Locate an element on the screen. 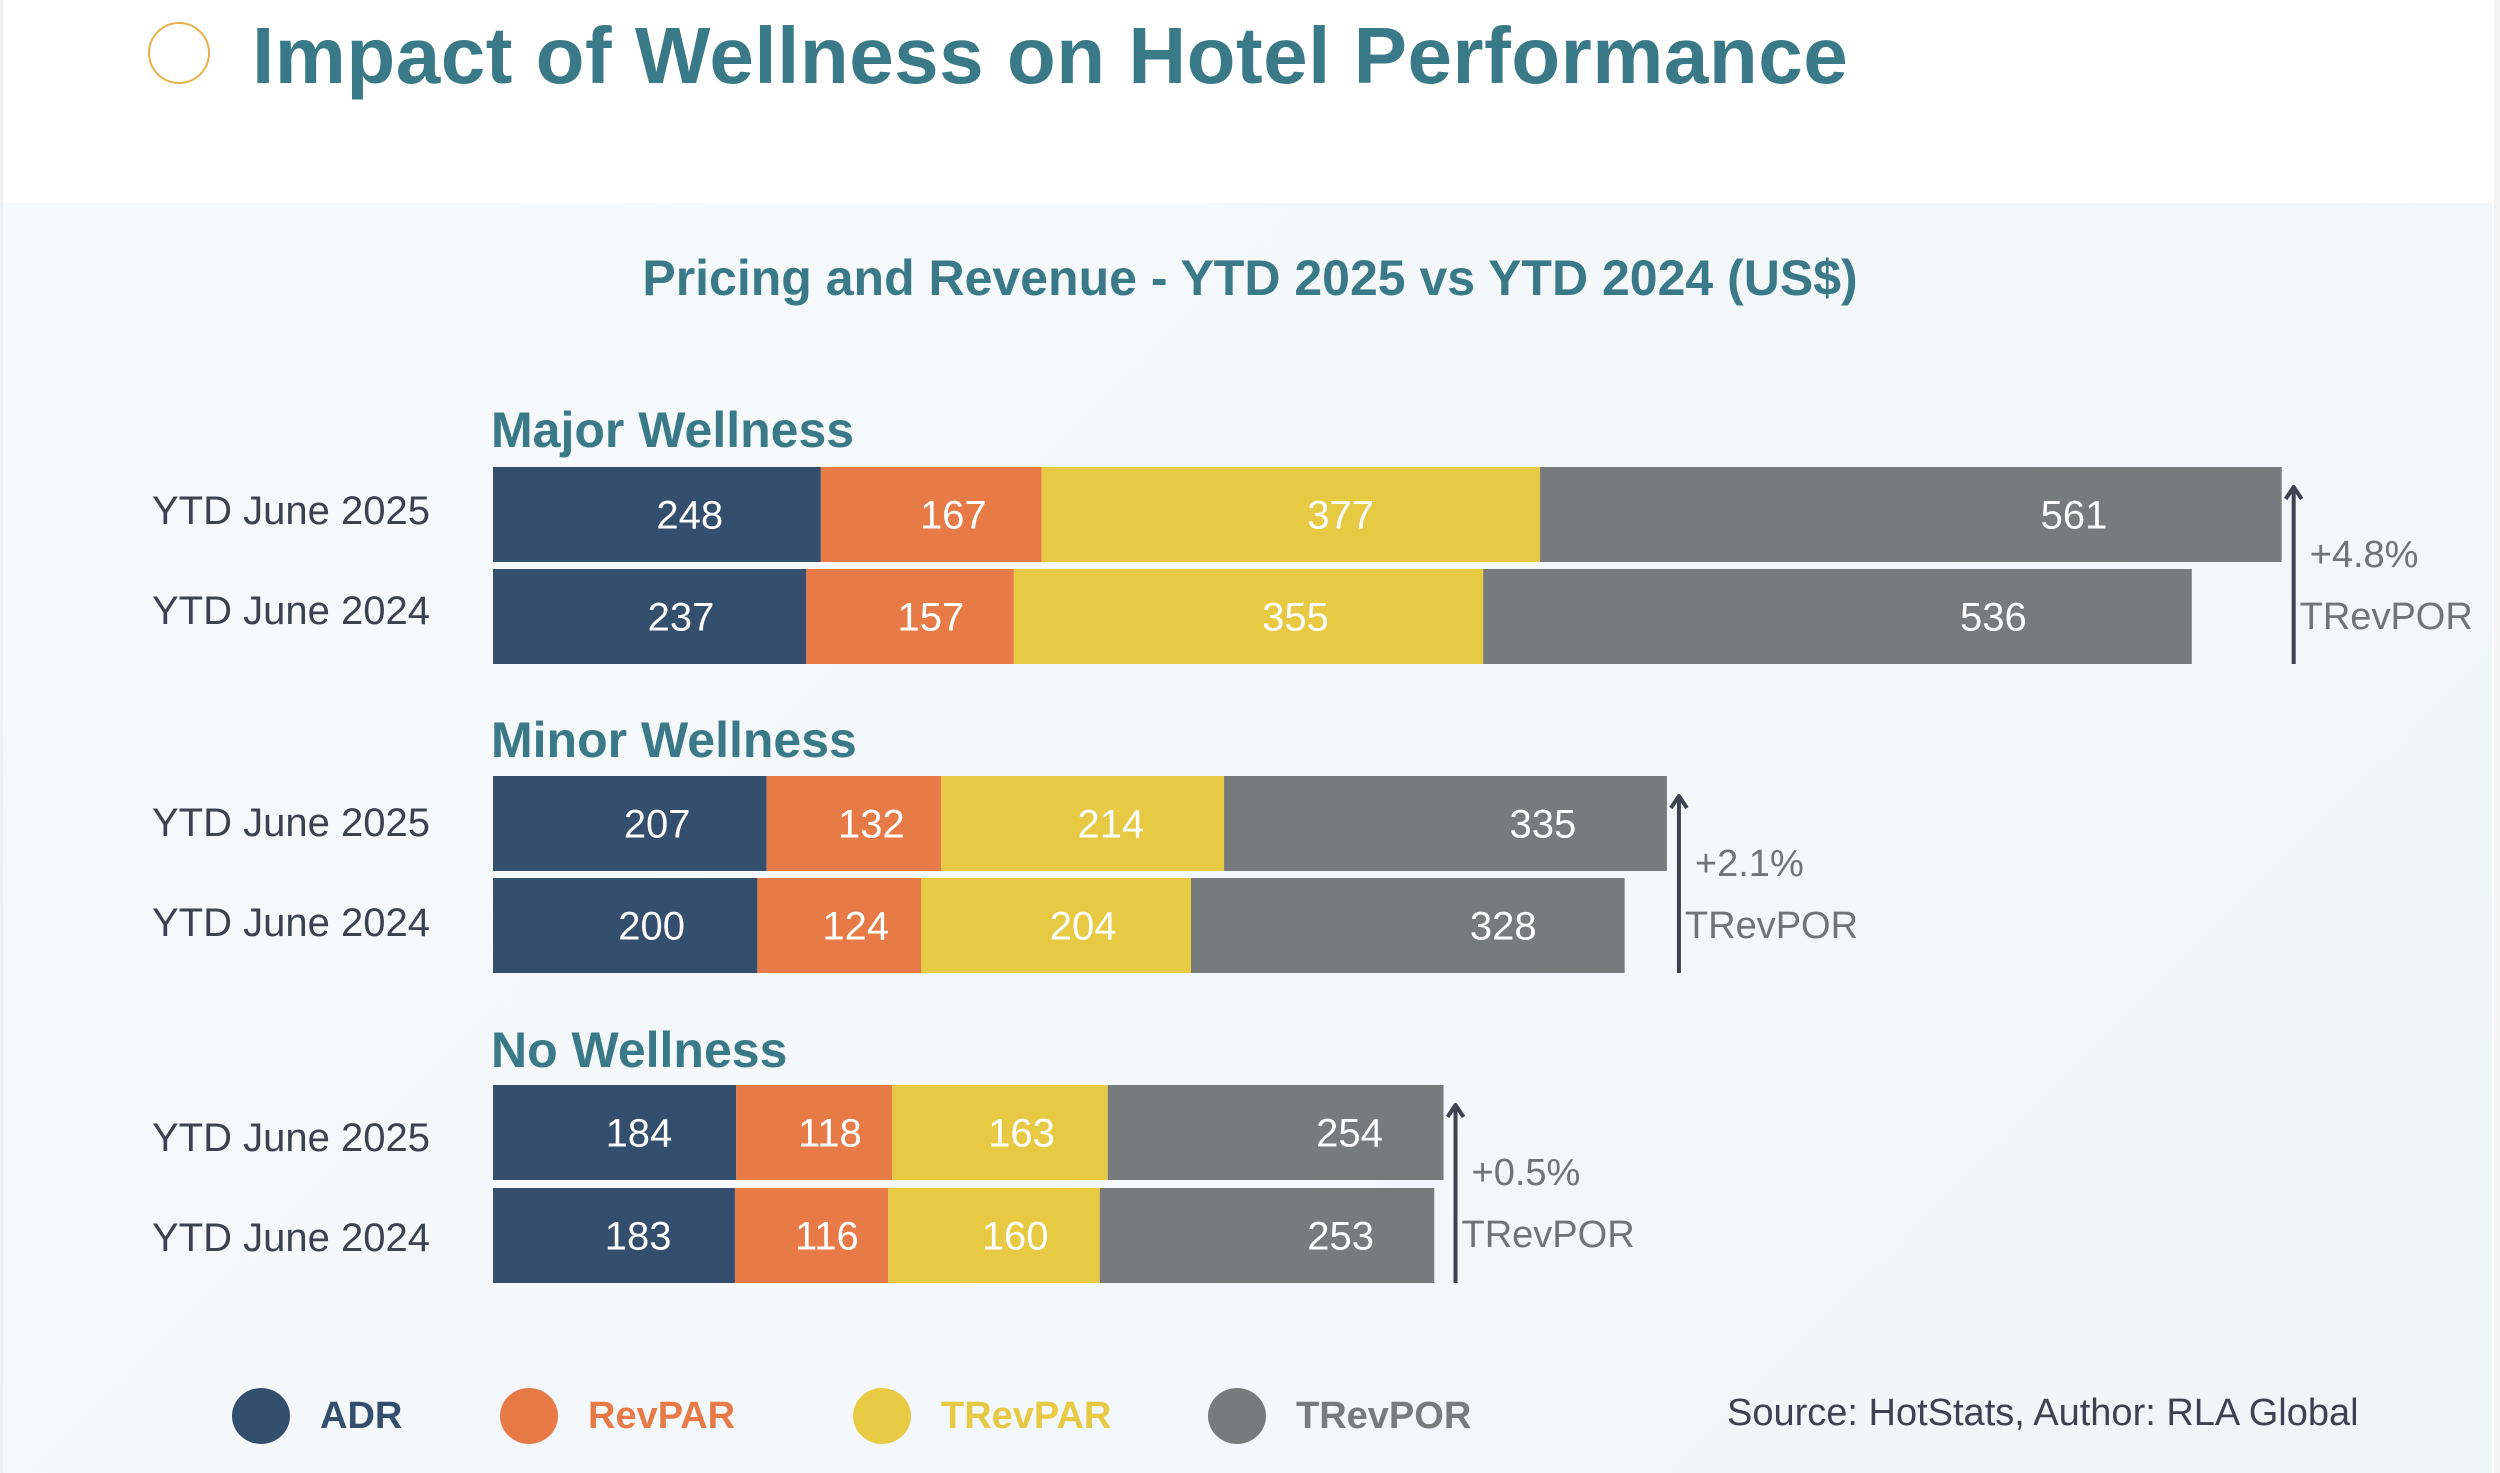 The height and width of the screenshot is (1473, 2500). legend-item-trevpor: TRevPOR is located at coordinates (1339, 1416).